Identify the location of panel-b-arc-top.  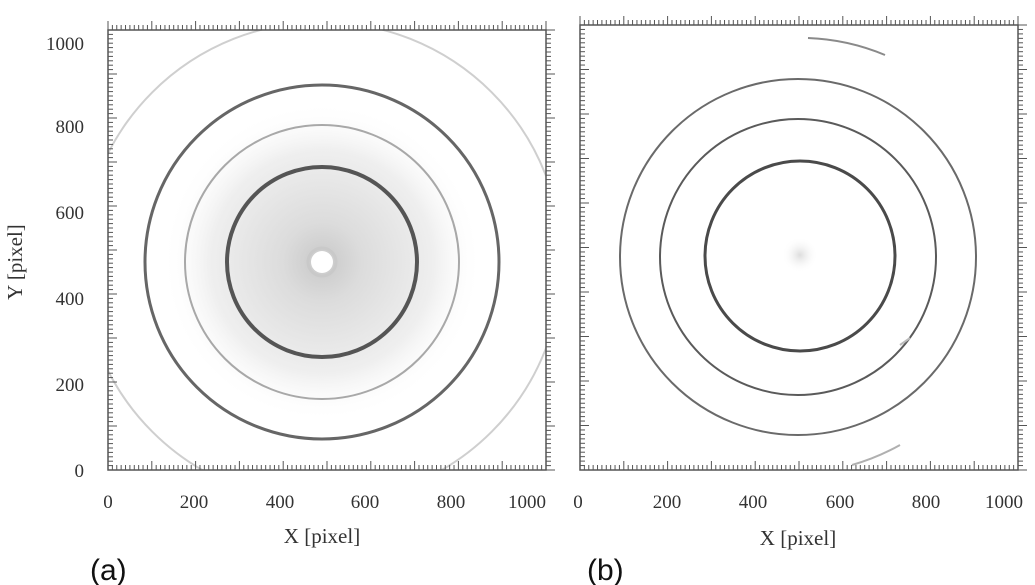
(846, 46).